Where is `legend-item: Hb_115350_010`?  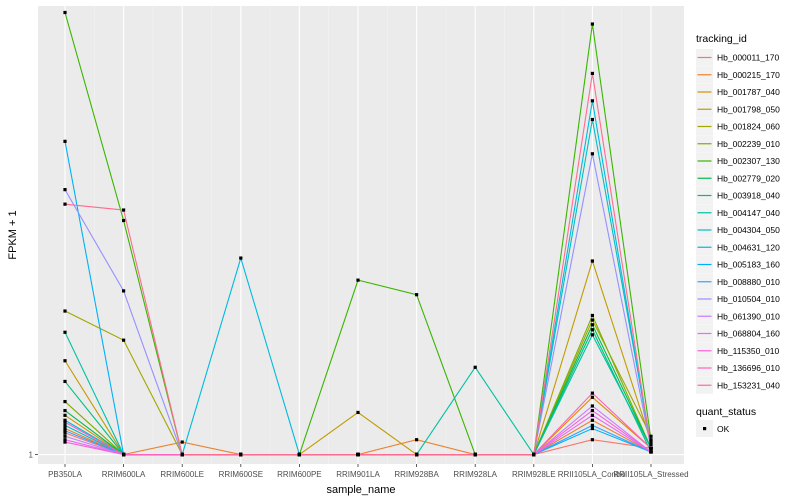 legend-item: Hb_115350_010 is located at coordinates (738, 351).